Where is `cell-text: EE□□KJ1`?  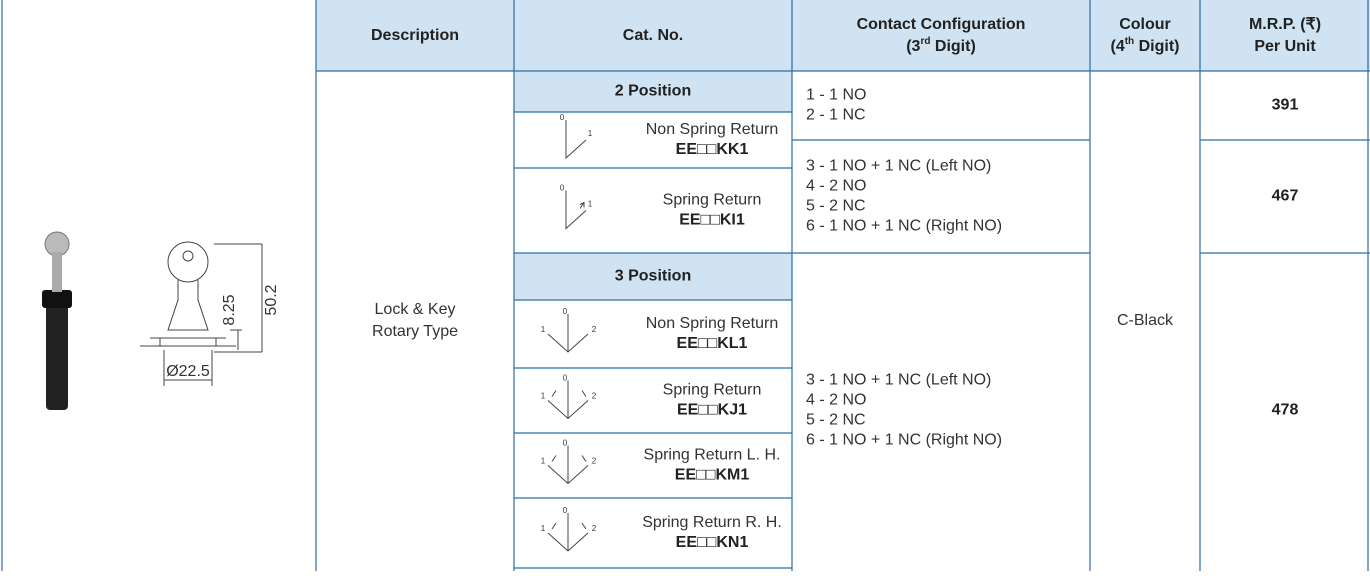 cell-text: EE□□KJ1 is located at coordinates (712, 410).